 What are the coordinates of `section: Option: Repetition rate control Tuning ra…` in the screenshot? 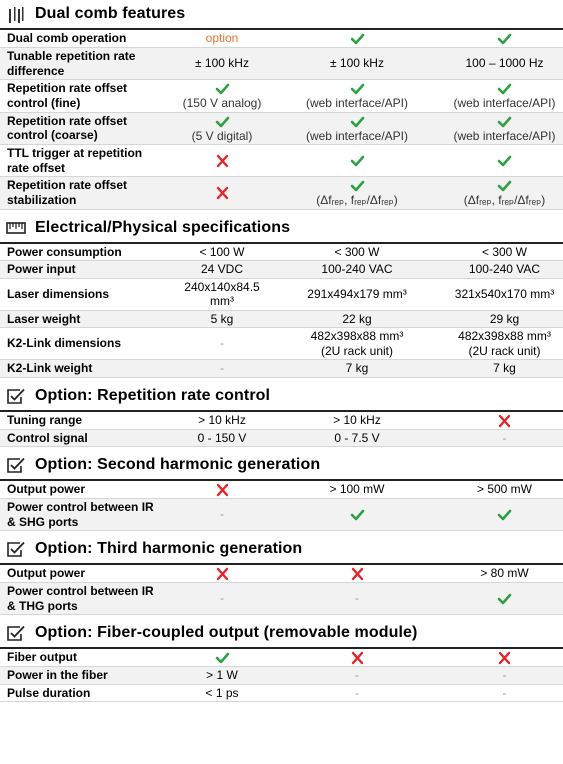 It's located at (281, 415).